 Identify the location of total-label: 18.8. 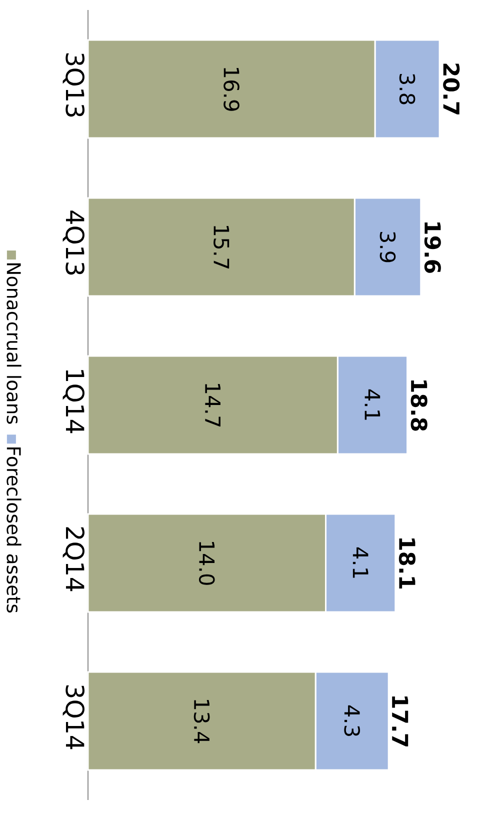
(419, 405).